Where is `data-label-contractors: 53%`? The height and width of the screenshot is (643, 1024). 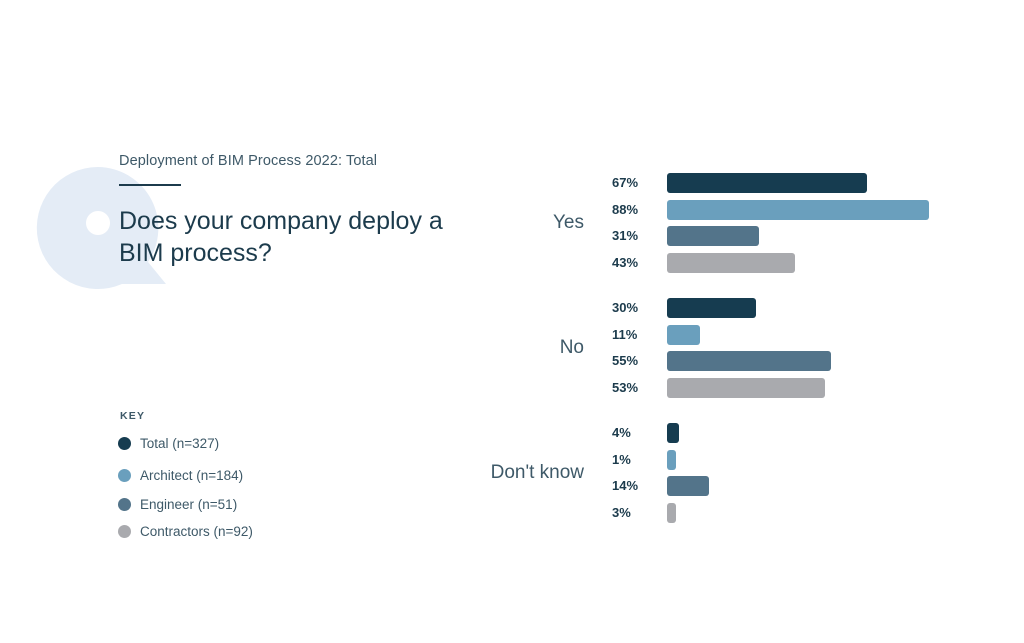
data-label-contractors: 53% is located at coordinates (625, 388).